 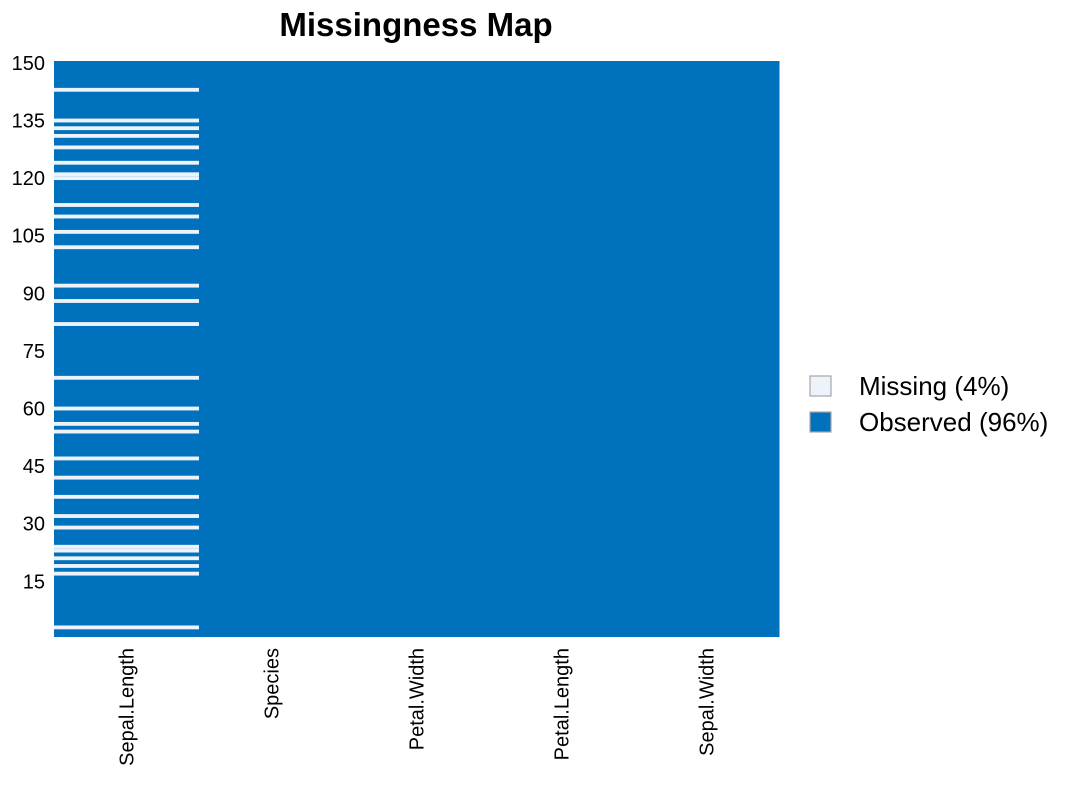 What do you see at coordinates (34, 467) in the screenshot?
I see `y-tick-label: 45` at bounding box center [34, 467].